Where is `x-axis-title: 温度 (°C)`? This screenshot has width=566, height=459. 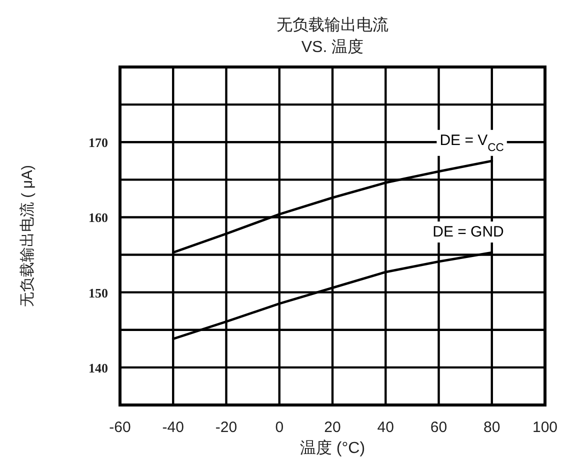 x-axis-title: 温度 (°C) is located at coordinates (333, 448).